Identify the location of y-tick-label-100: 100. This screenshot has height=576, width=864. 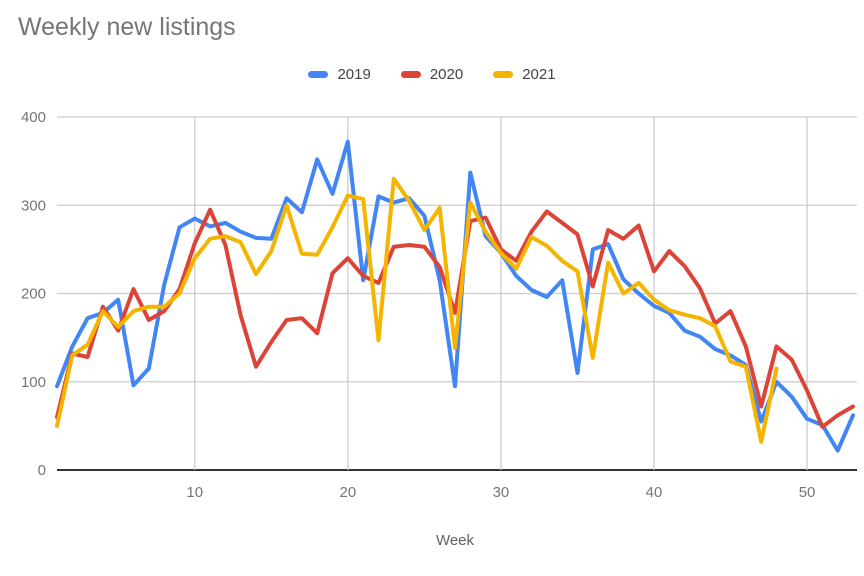
(33, 382).